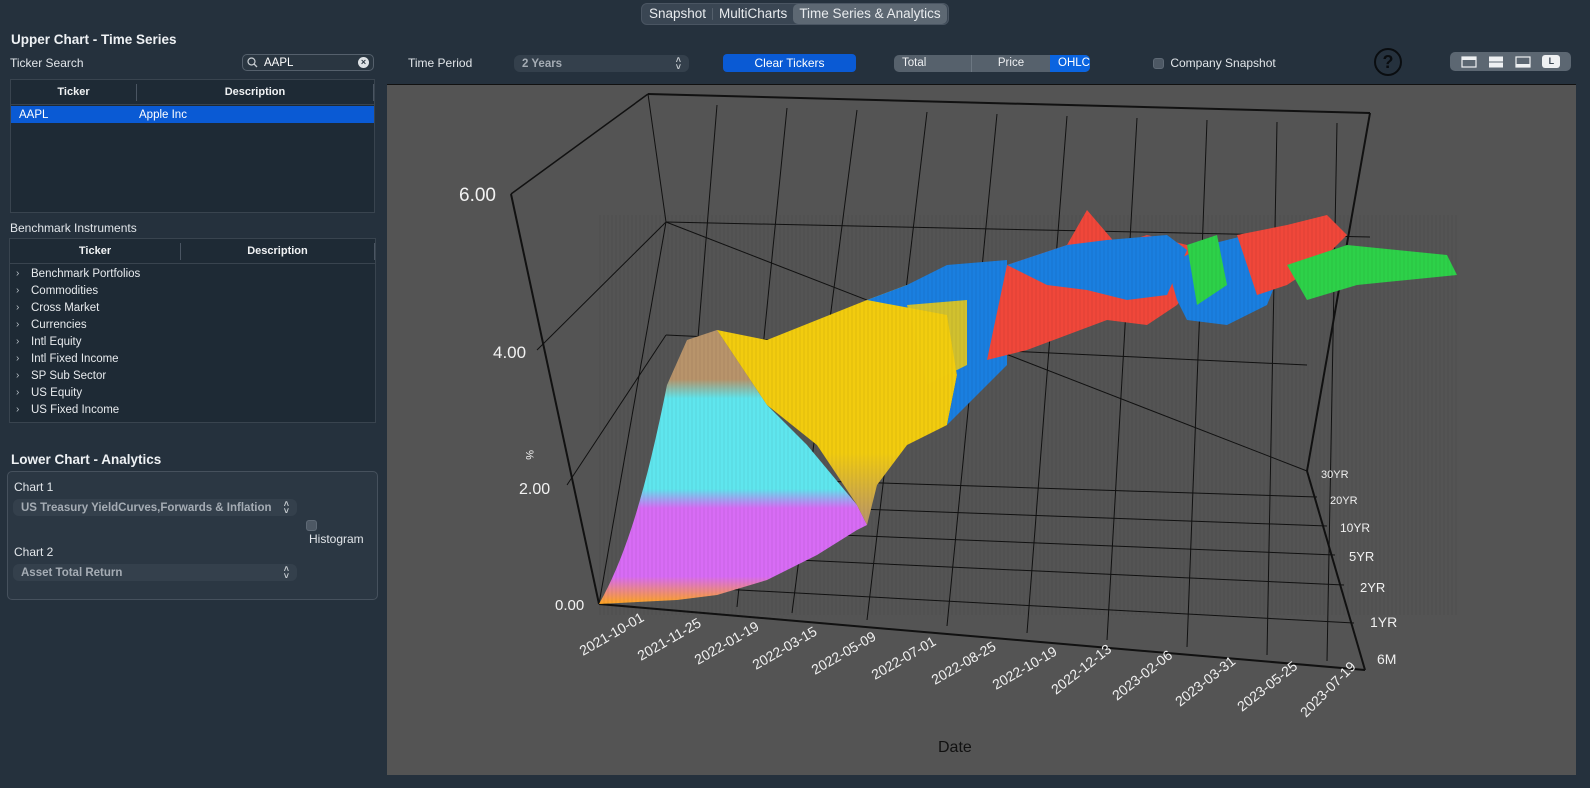 The width and height of the screenshot is (1590, 788). I want to click on benchmark-table-header: Ticker Description, so click(192, 251).